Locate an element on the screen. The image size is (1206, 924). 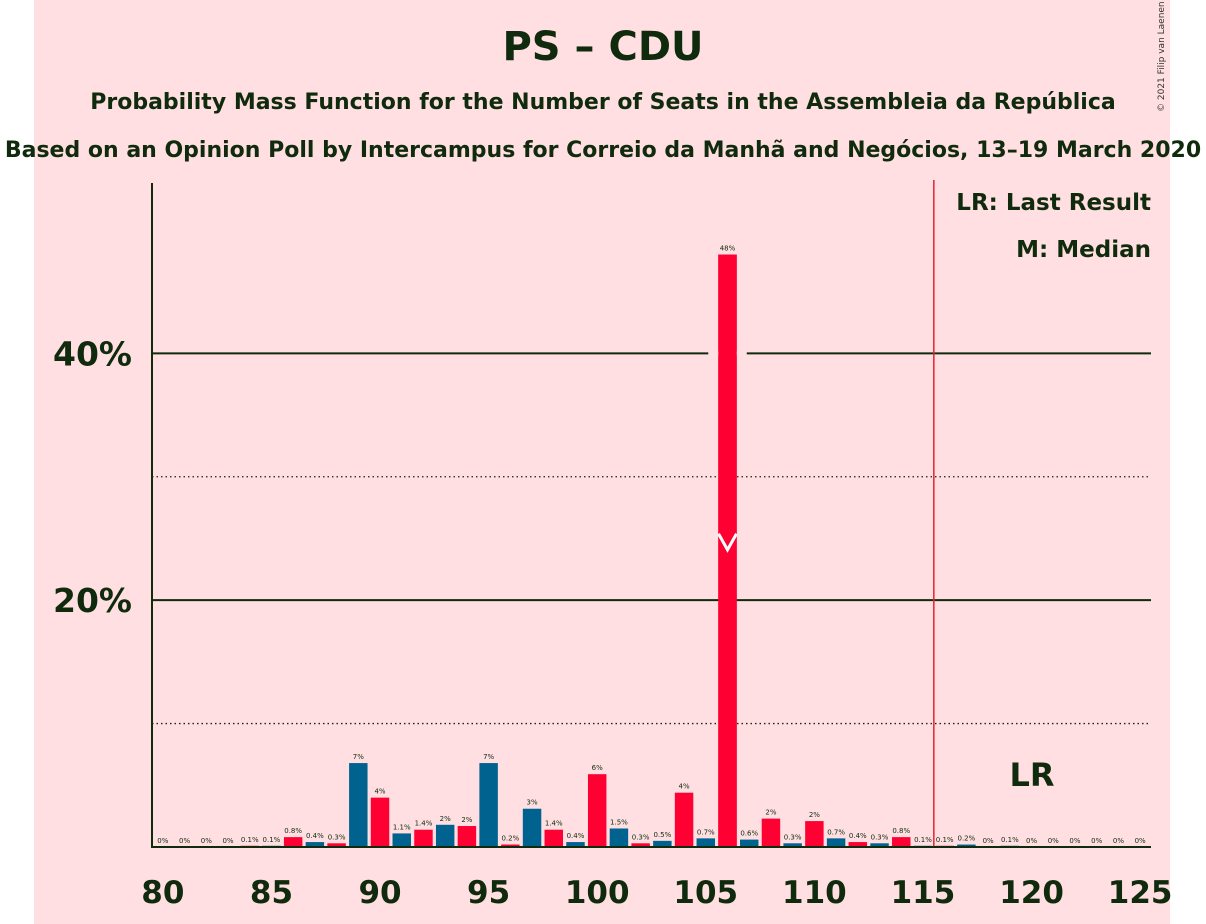
y-tick-label: 20% is located at coordinates (92, 600).